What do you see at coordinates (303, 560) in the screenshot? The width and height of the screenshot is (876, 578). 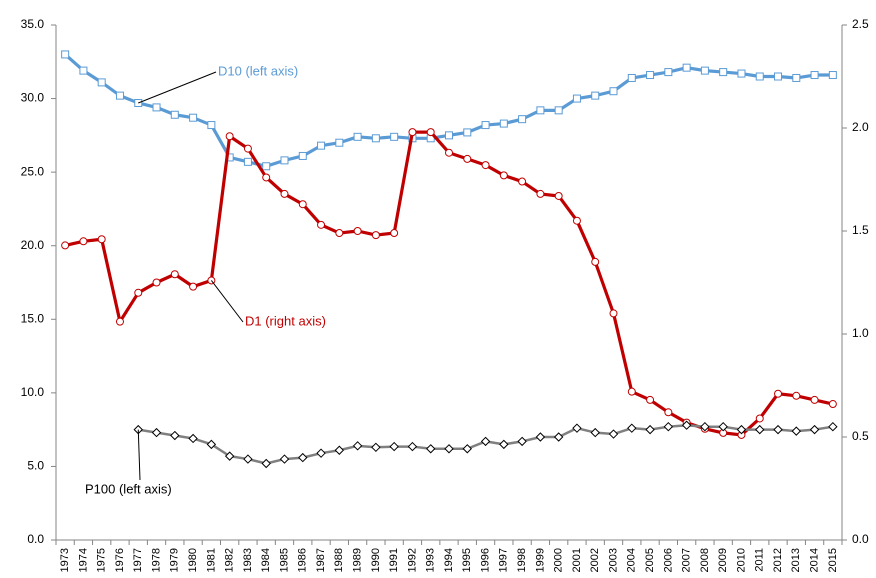 I see `x-tick-label: 1986` at bounding box center [303, 560].